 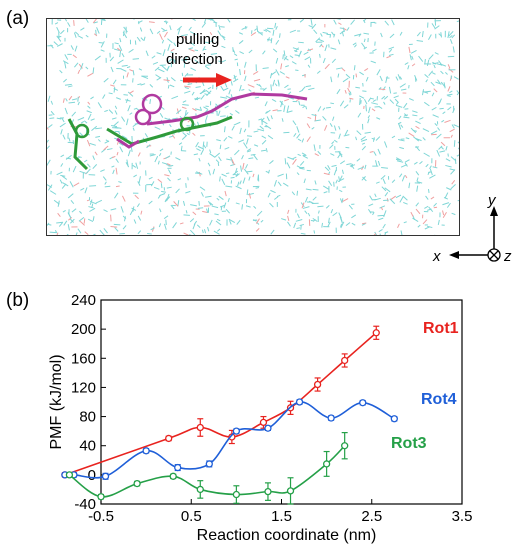 What do you see at coordinates (83, 358) in the screenshot?
I see `y-tick-label: 160` at bounding box center [83, 358].